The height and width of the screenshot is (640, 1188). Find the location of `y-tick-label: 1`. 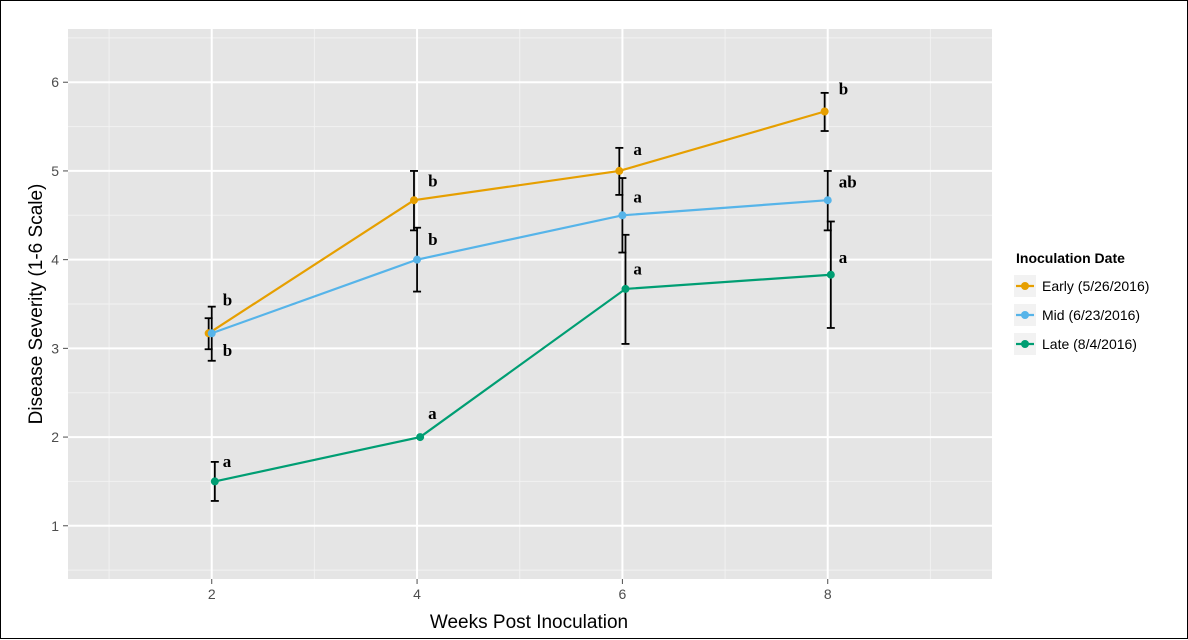

y-tick-label: 1 is located at coordinates (55, 526).